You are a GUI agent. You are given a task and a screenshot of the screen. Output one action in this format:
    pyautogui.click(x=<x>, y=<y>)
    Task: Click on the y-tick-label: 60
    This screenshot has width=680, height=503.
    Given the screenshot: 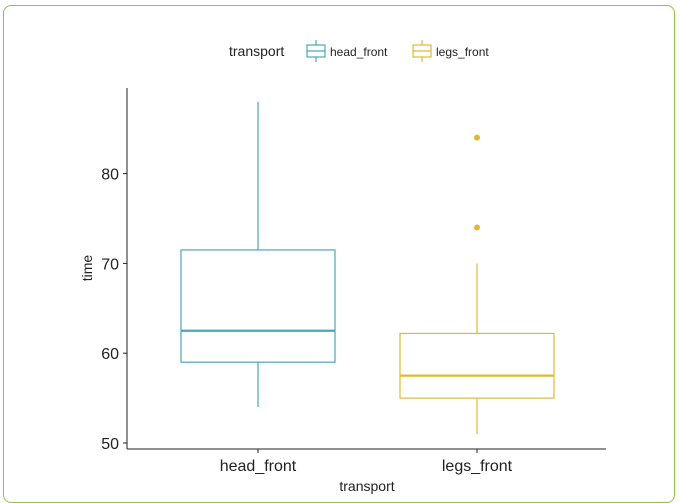 What is the action you would take?
    pyautogui.click(x=110, y=354)
    